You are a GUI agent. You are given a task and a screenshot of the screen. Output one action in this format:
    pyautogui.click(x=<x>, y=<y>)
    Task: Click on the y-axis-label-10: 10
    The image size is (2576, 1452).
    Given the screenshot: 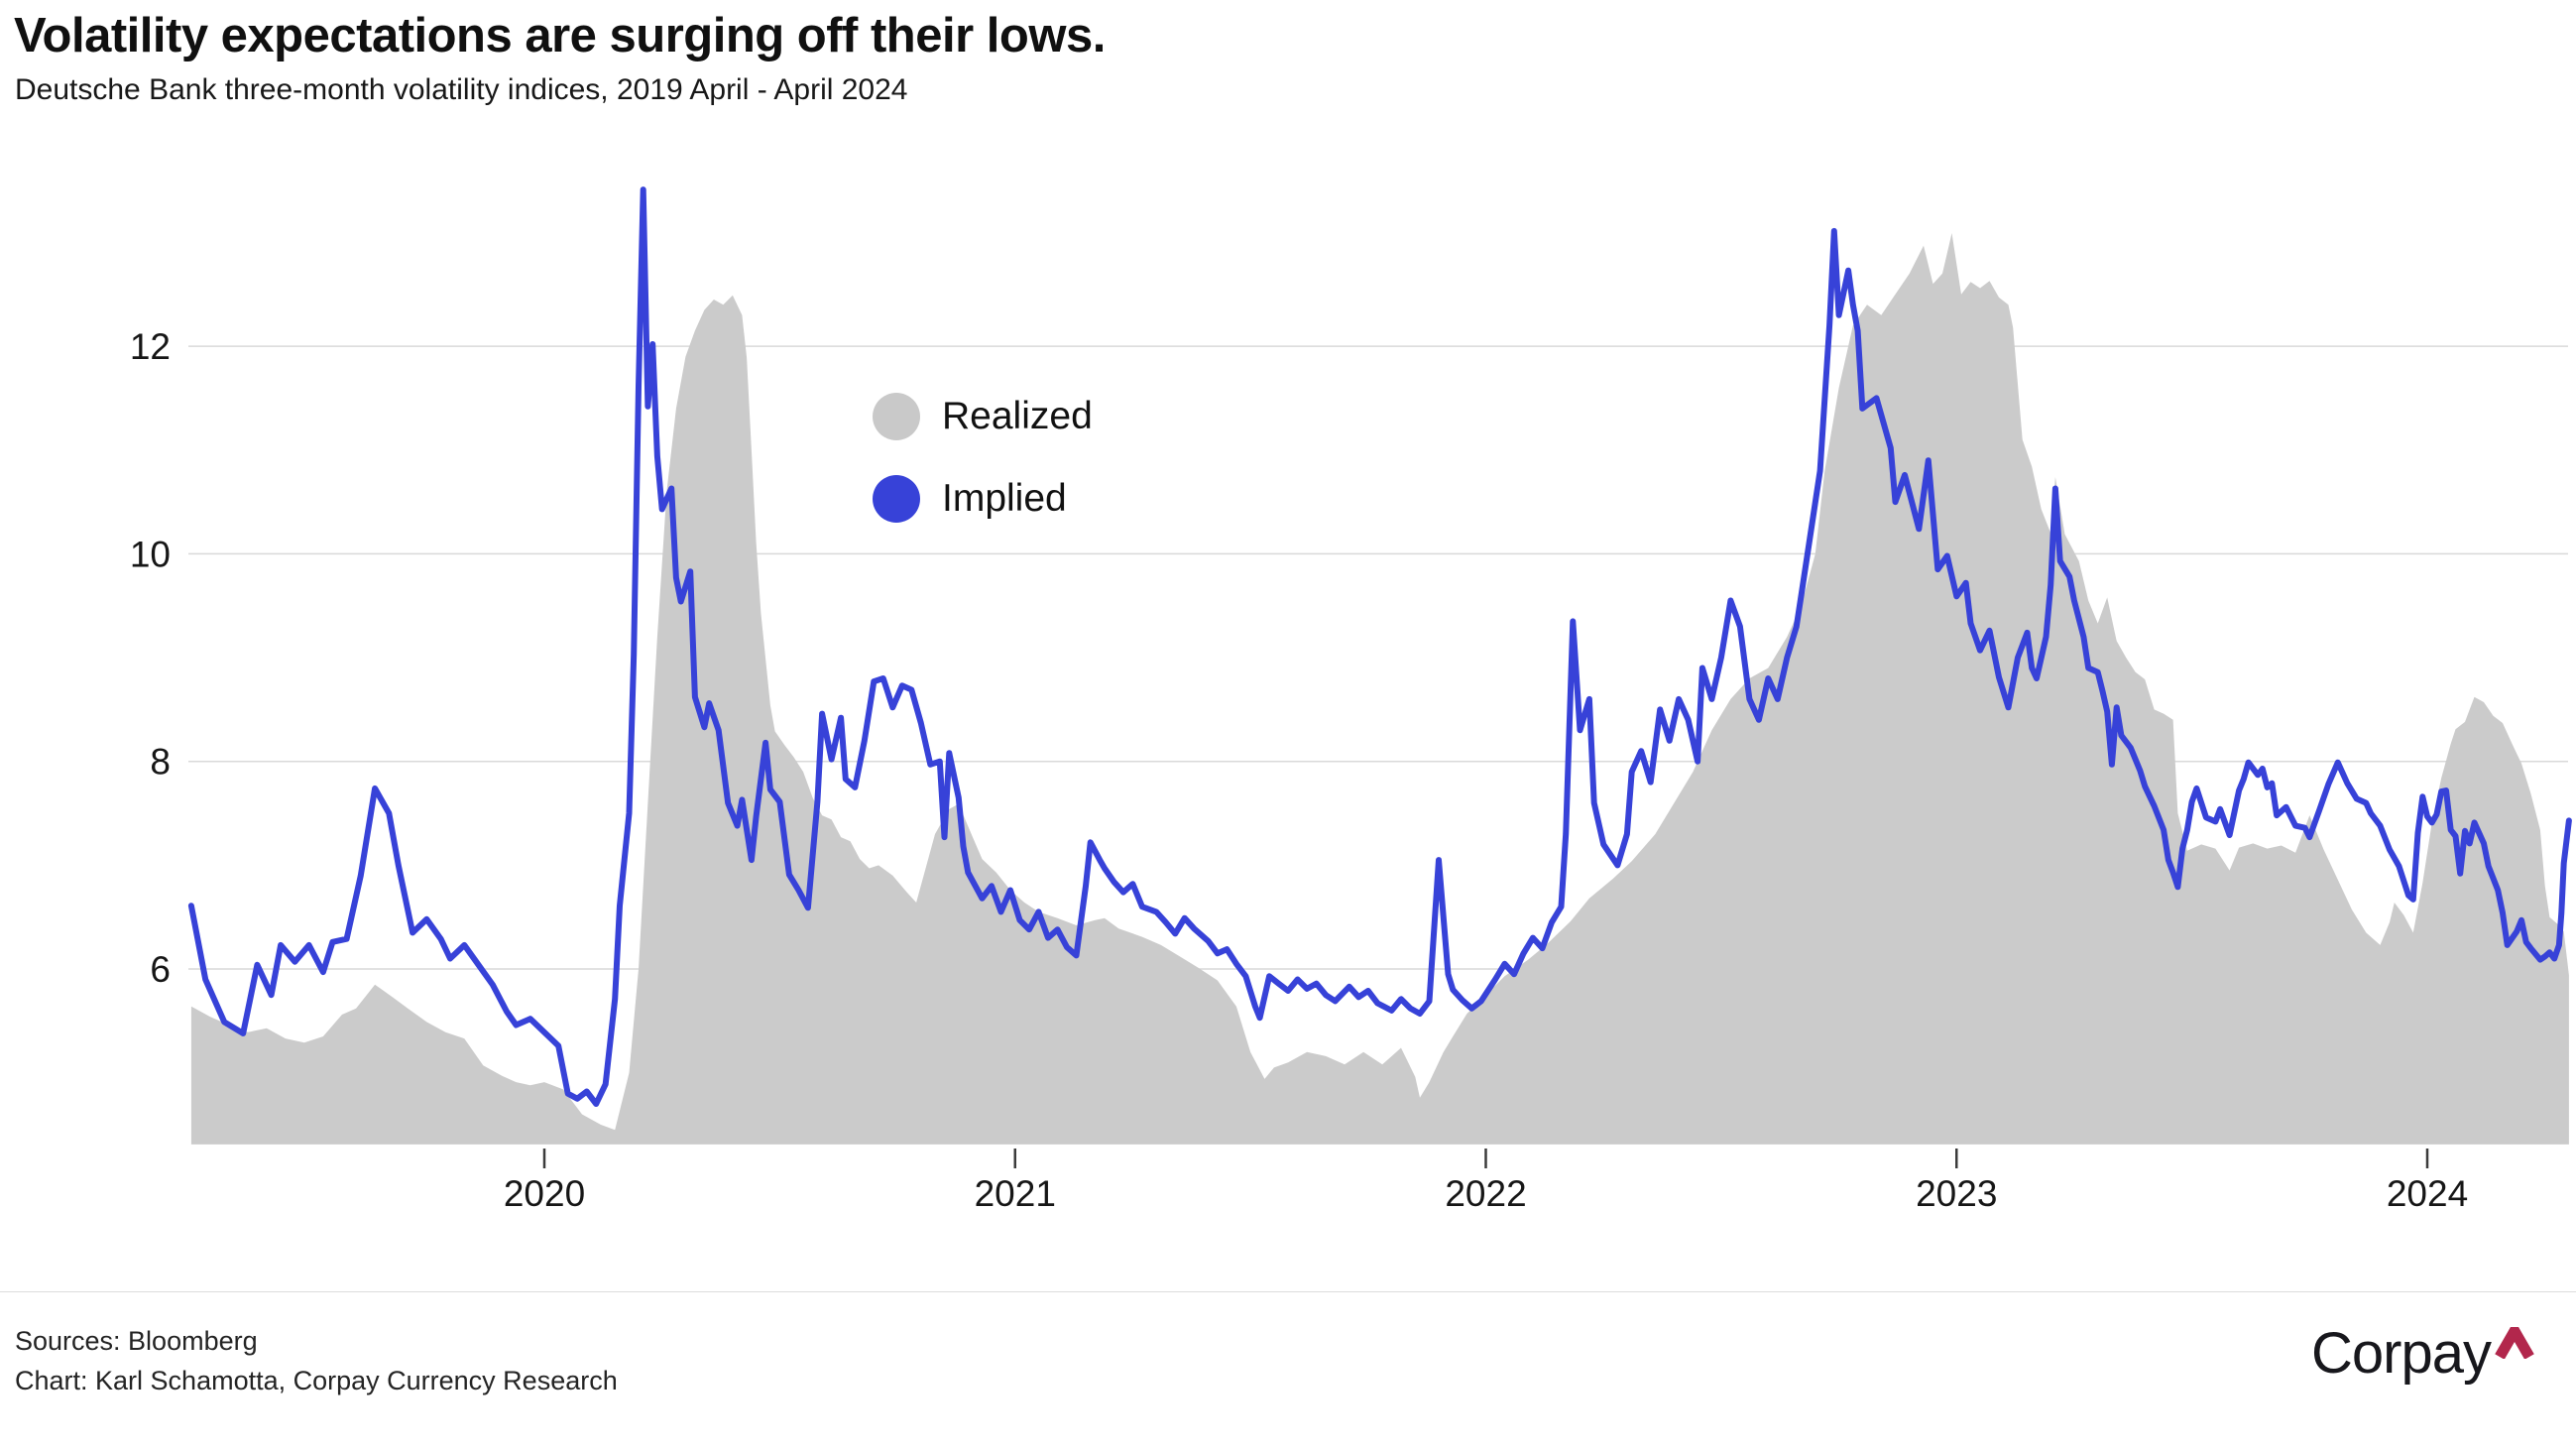 What is the action you would take?
    pyautogui.click(x=150, y=554)
    